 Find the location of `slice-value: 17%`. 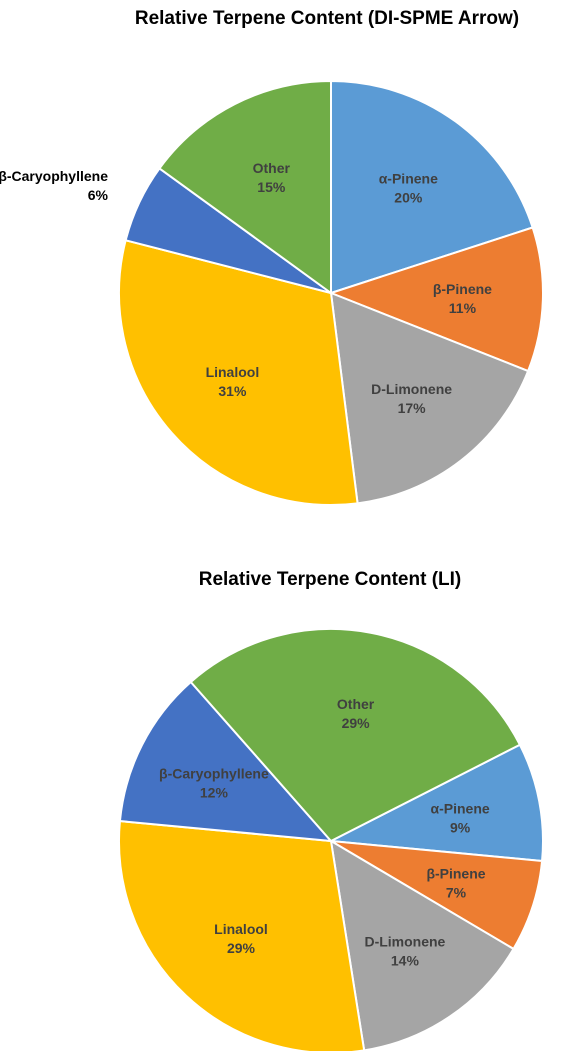

slice-value: 17% is located at coordinates (412, 408).